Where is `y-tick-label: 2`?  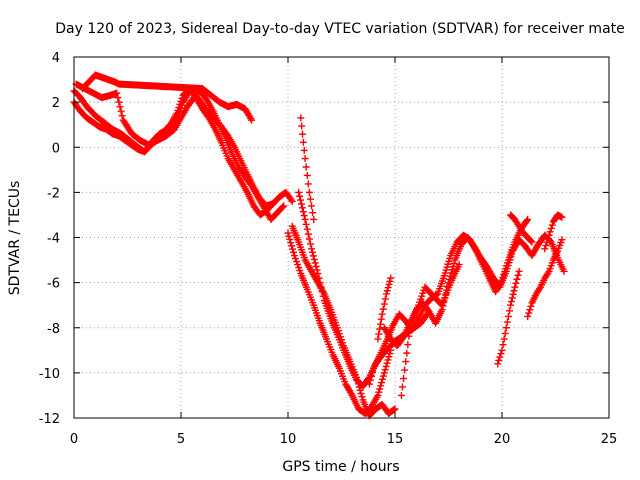 y-tick-label: 2 is located at coordinates (56, 103).